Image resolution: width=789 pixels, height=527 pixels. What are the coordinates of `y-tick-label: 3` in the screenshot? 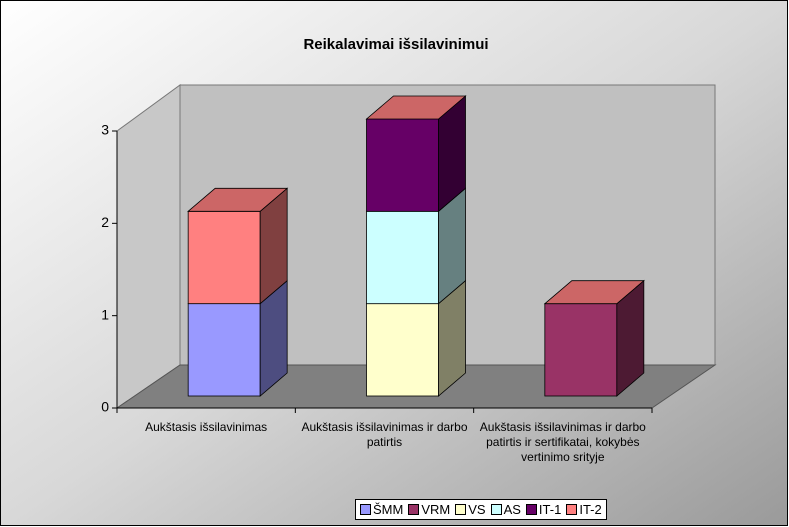 It's located at (105, 130).